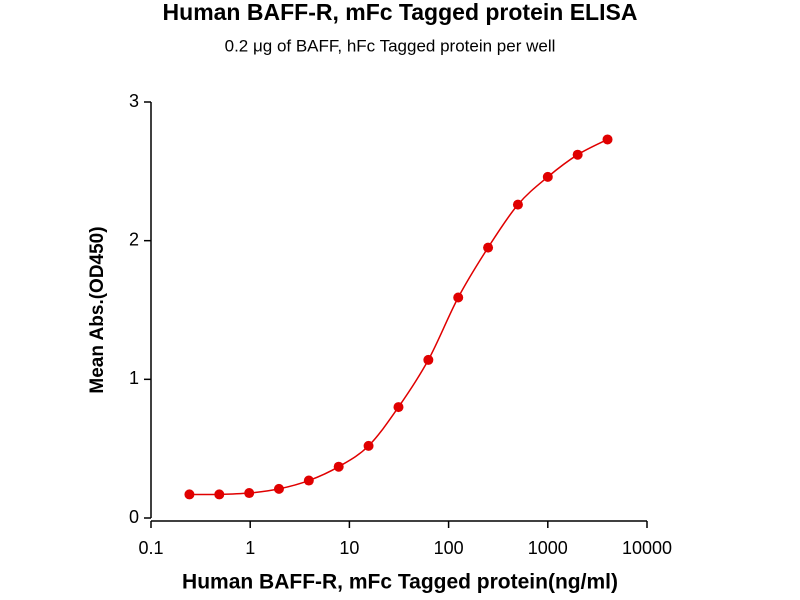 The height and width of the screenshot is (600, 800). I want to click on x-tick-label: 10, so click(349, 548).